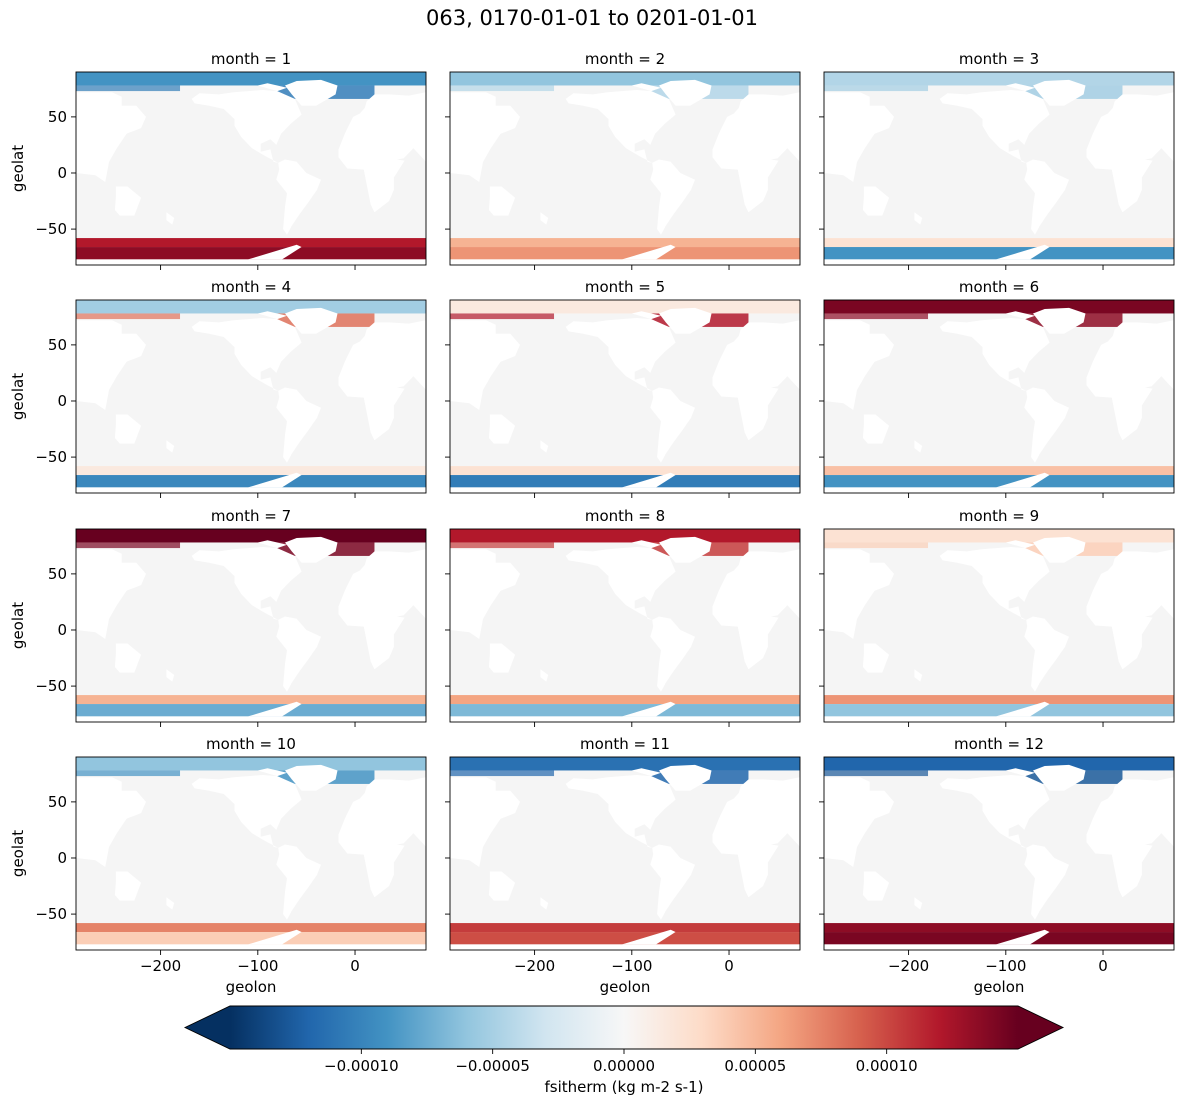 This screenshot has height=1105, width=1184. Describe the element at coordinates (887, 1066) in the screenshot. I see `colorbar-tick-label: 0.00010` at that location.